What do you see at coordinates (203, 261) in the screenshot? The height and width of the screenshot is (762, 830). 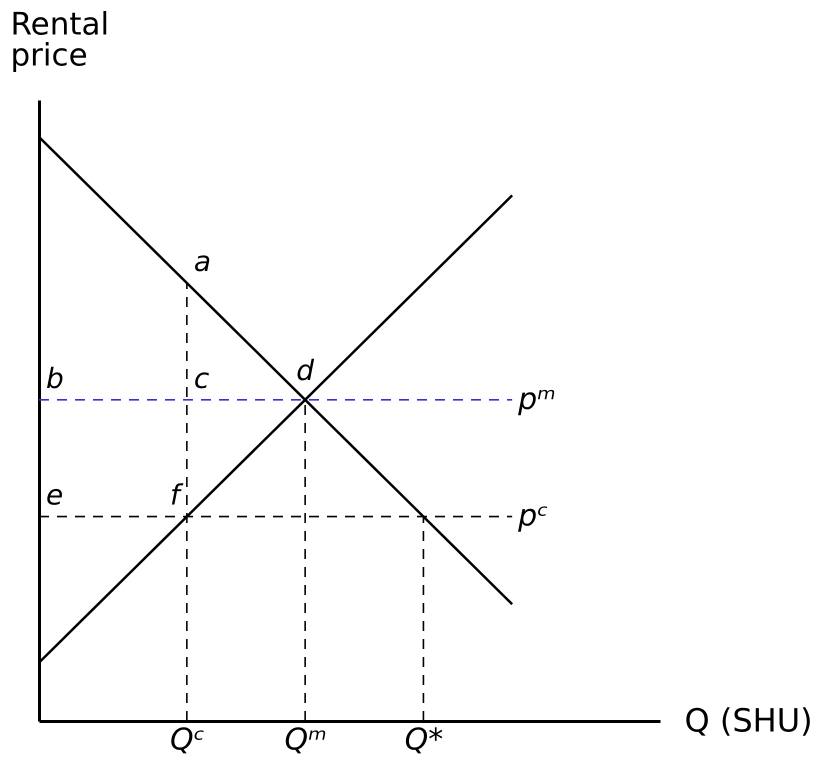 I see `annotation: a` at bounding box center [203, 261].